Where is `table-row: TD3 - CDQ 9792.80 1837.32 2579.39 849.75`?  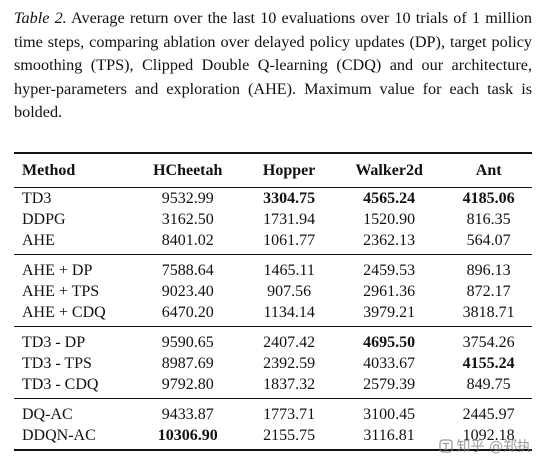 table-row: TD3 - CDQ 9792.80 1837.32 2579.39 849.75 is located at coordinates (273, 386).